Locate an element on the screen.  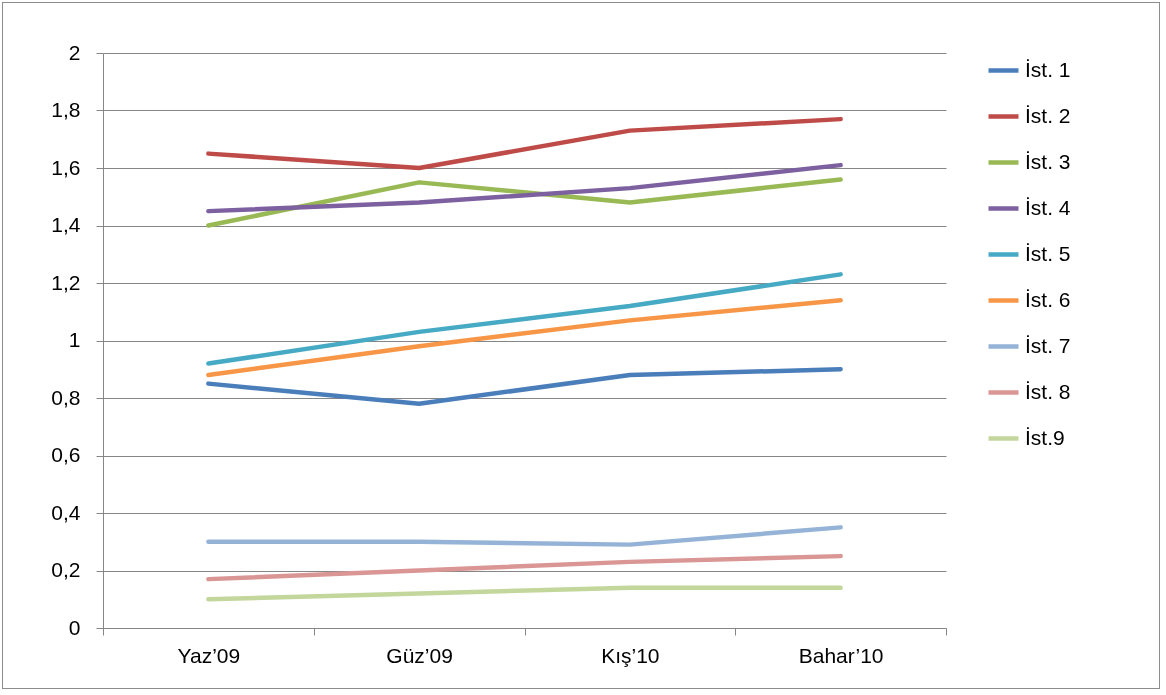
x-tick-label: Güz’09 is located at coordinates (419, 655).